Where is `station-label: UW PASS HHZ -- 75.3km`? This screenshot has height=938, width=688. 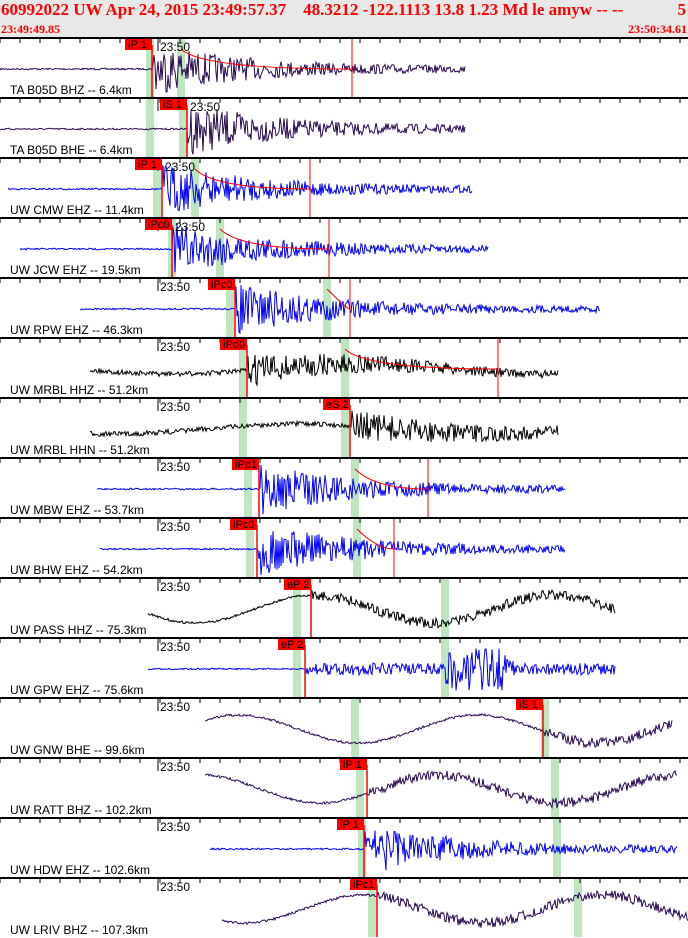
station-label: UW PASS HHZ -- 75.3km is located at coordinates (78, 630).